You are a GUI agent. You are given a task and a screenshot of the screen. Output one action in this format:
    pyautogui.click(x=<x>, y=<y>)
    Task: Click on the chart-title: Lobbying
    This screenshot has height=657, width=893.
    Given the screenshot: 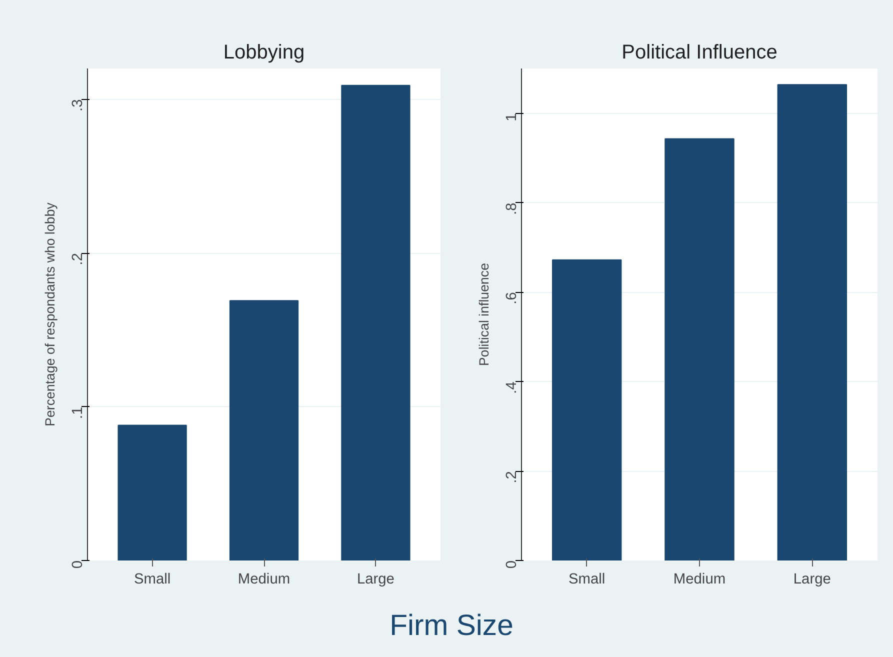 What is the action you would take?
    pyautogui.click(x=264, y=53)
    